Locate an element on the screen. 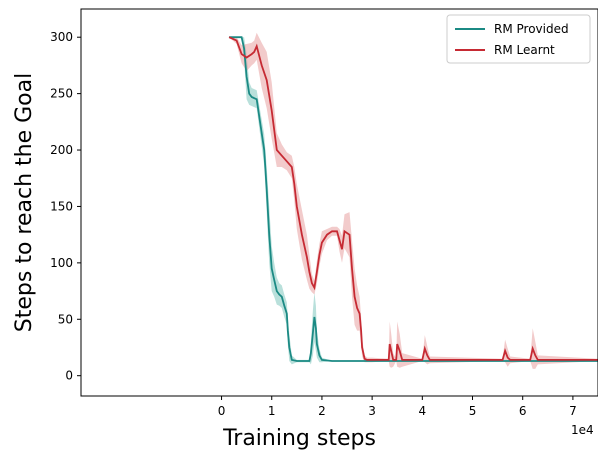 This screenshot has height=452, width=598. x-tick-label: 0 is located at coordinates (222, 411).